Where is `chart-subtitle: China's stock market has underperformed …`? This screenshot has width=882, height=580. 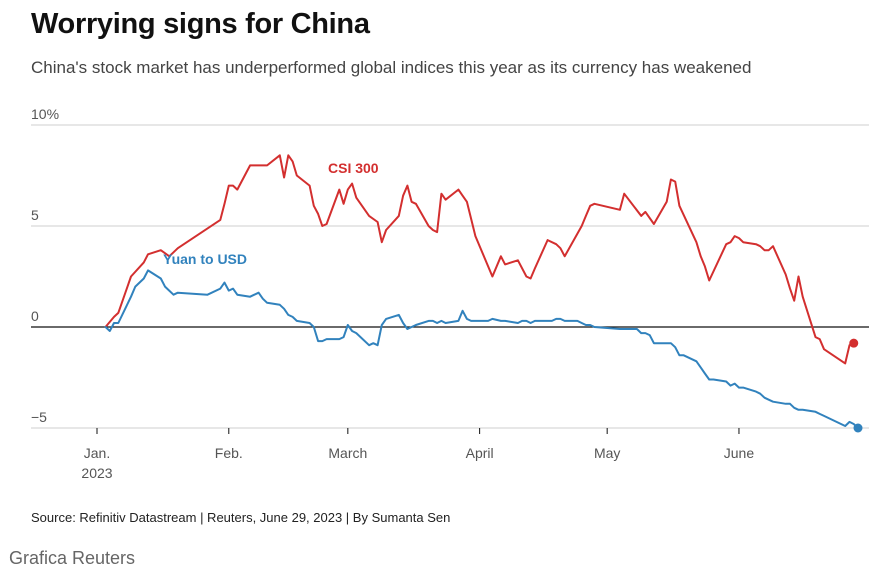
chart-subtitle: China's stock market has underperformed … is located at coordinates (391, 67).